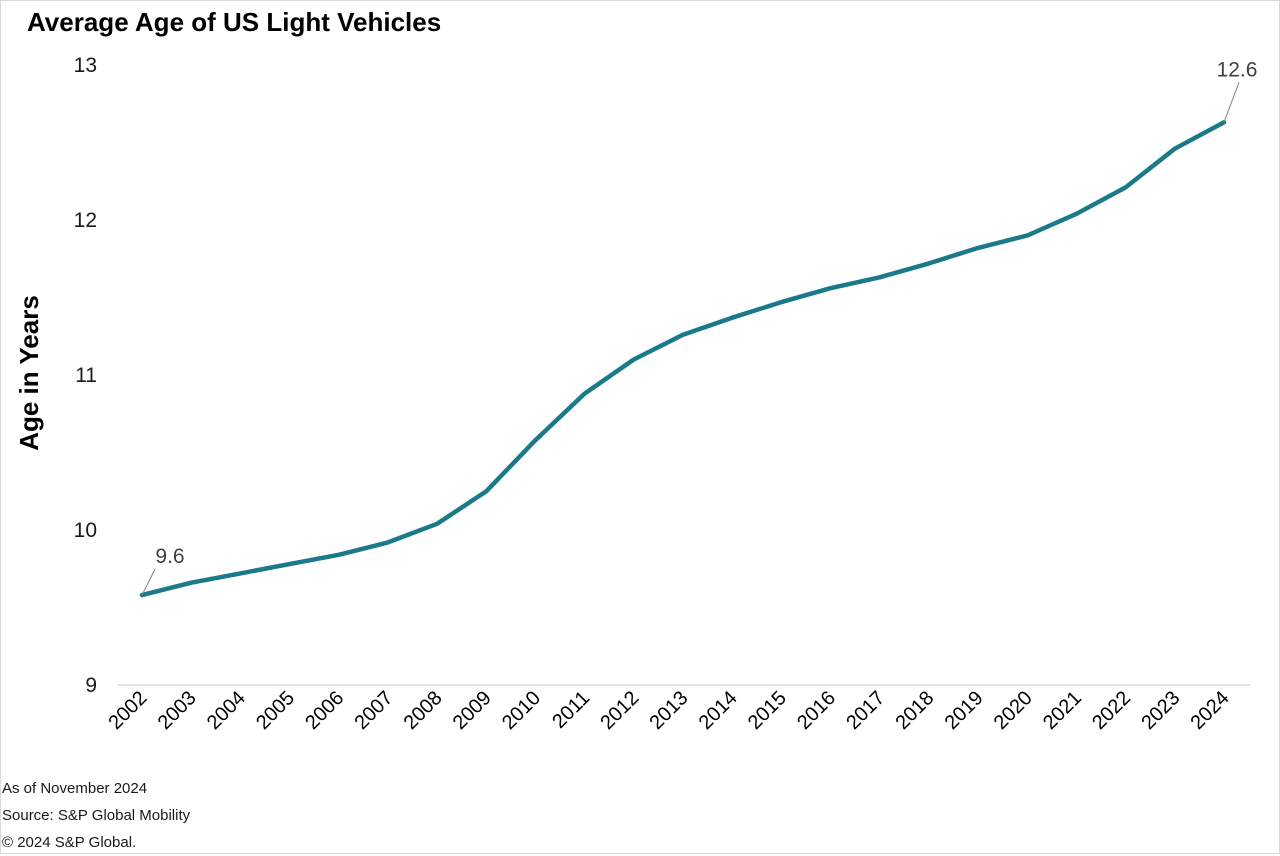  What do you see at coordinates (1013, 710) in the screenshot?
I see `x-tick-label: 2020` at bounding box center [1013, 710].